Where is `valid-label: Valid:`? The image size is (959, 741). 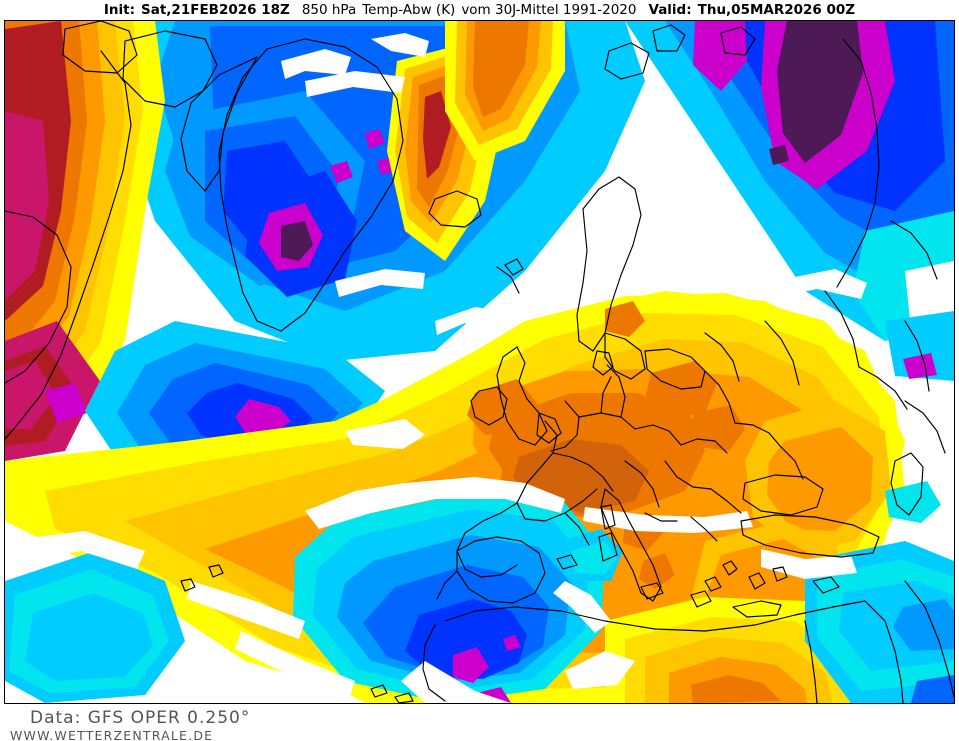 valid-label: Valid: is located at coordinates (670, 10).